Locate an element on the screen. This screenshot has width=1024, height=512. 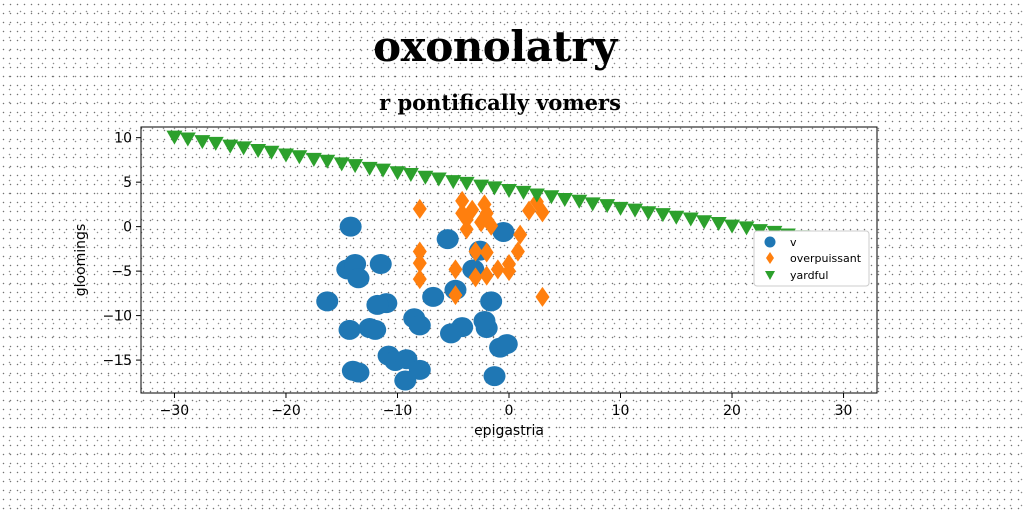
legend-label-v: v is located at coordinates (793, 242).